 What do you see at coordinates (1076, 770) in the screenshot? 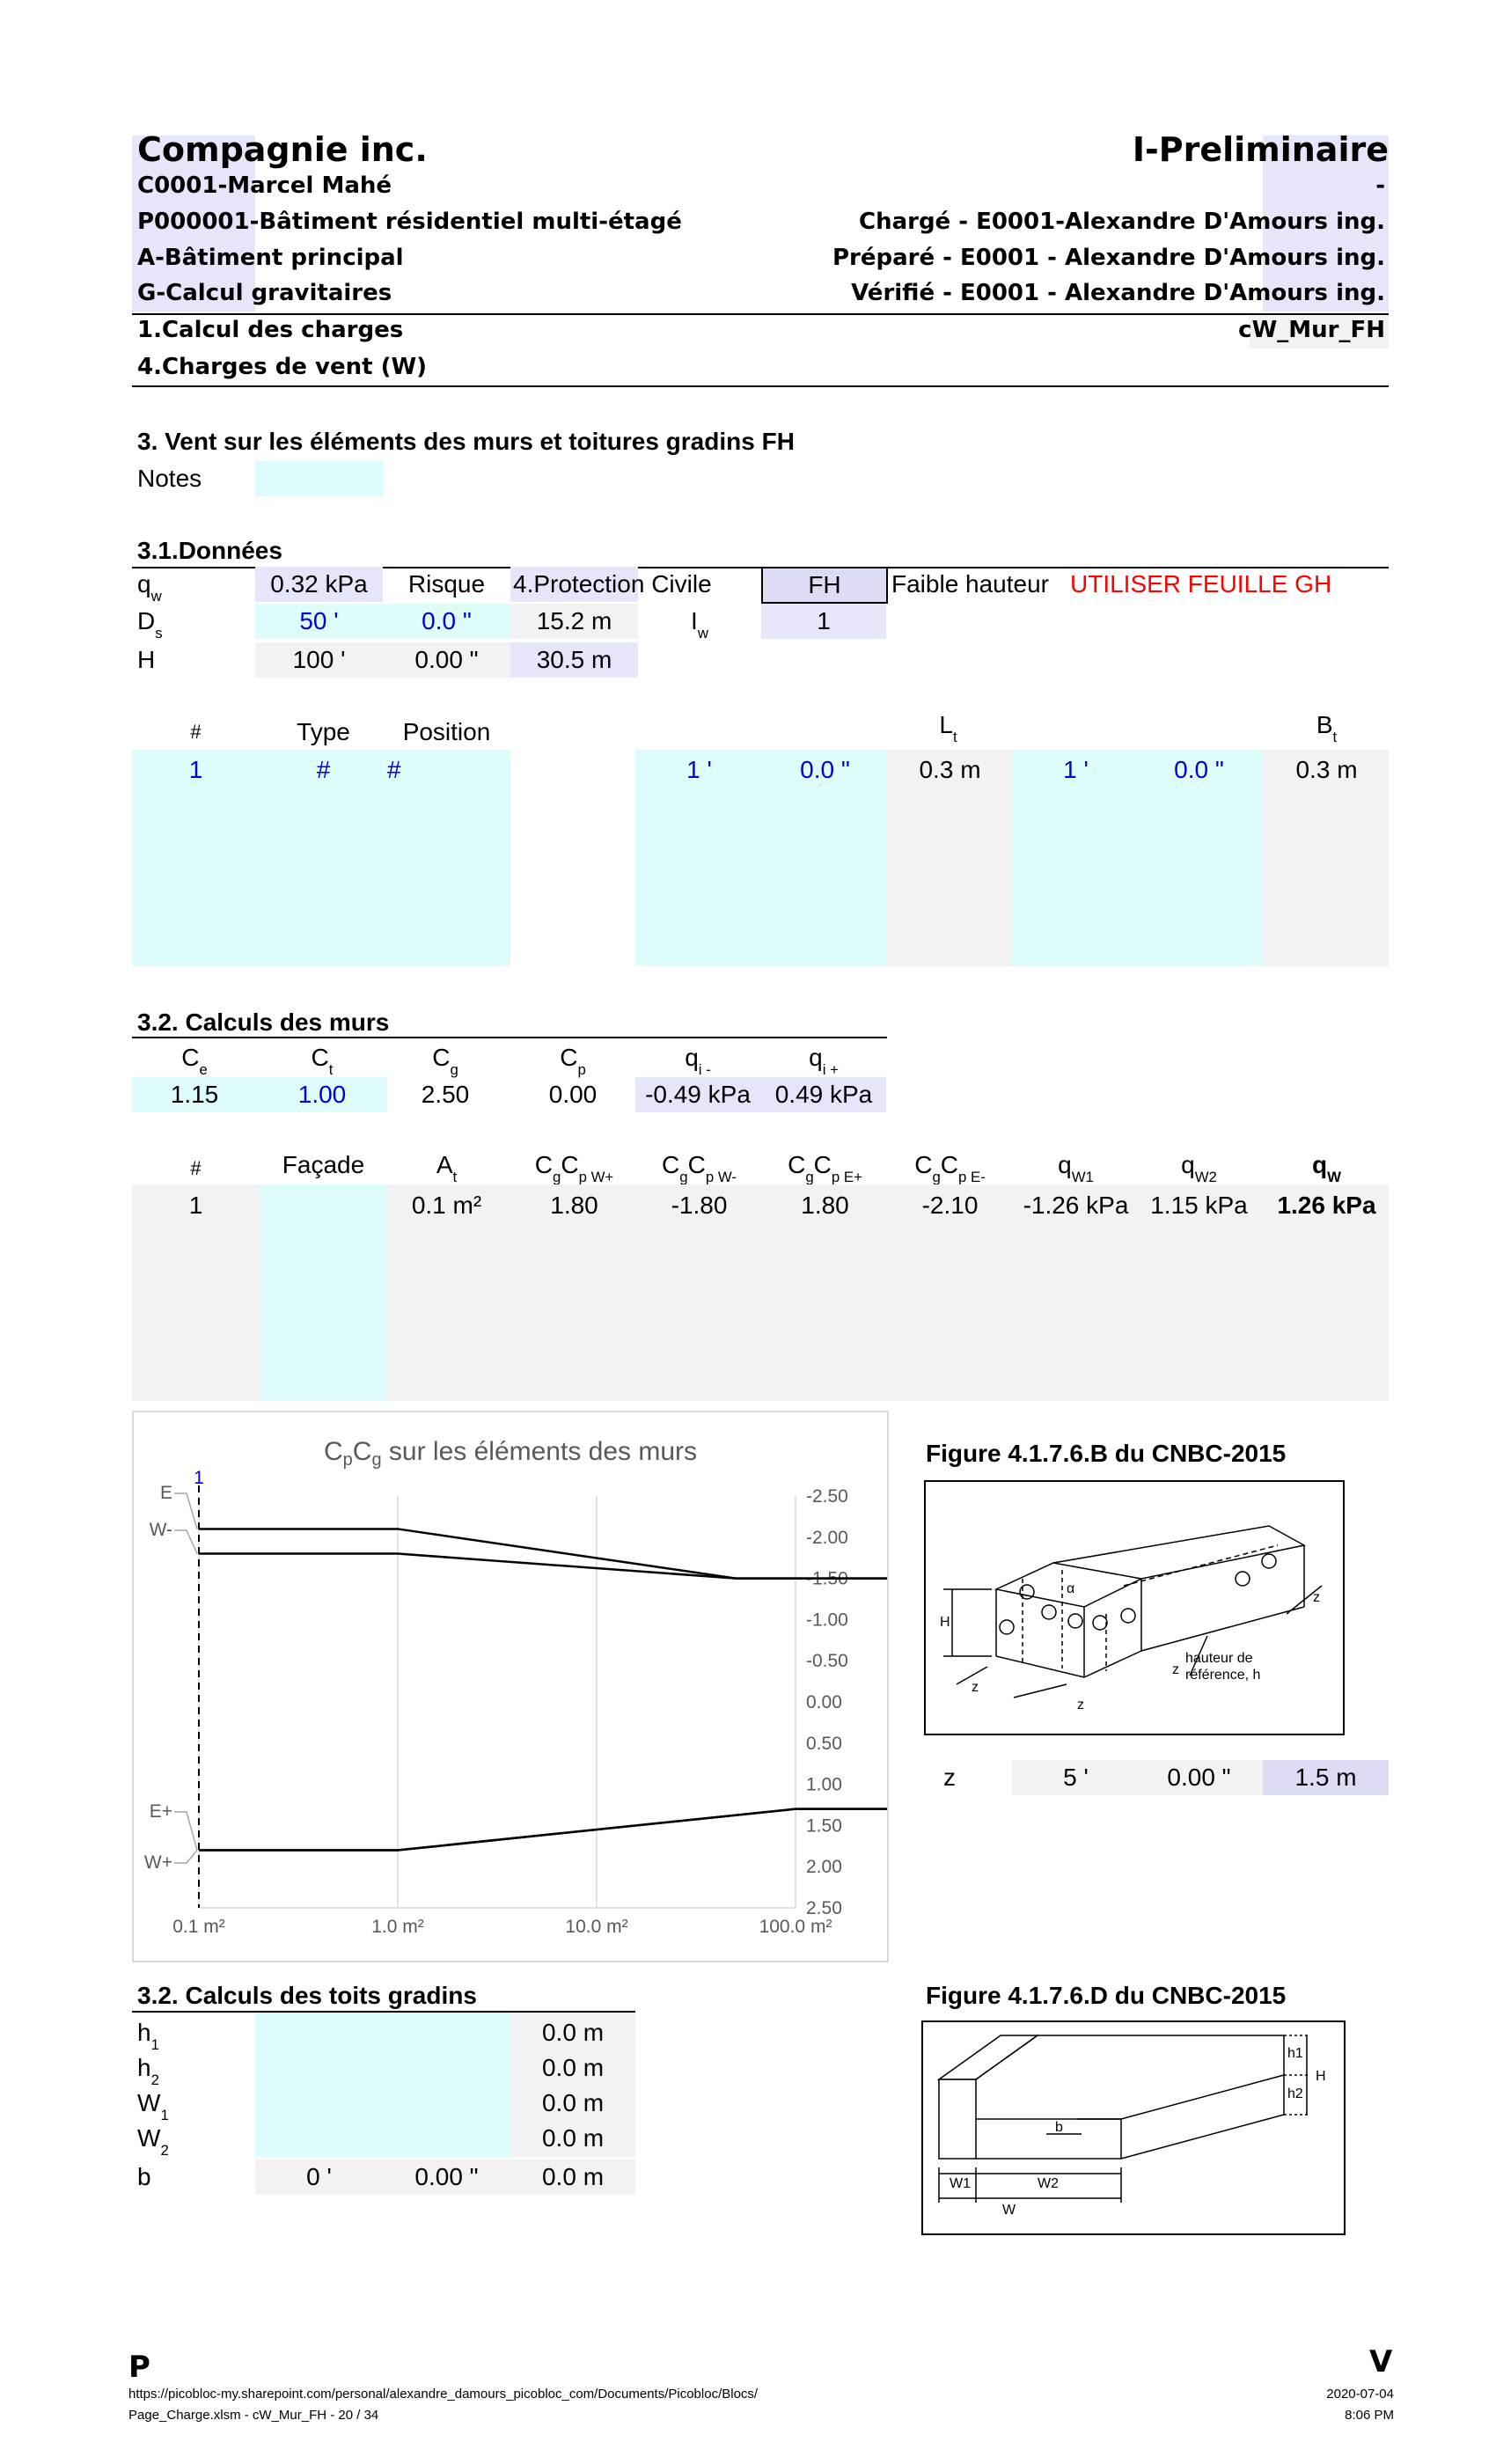
I see `bt-feet: 1 '` at bounding box center [1076, 770].